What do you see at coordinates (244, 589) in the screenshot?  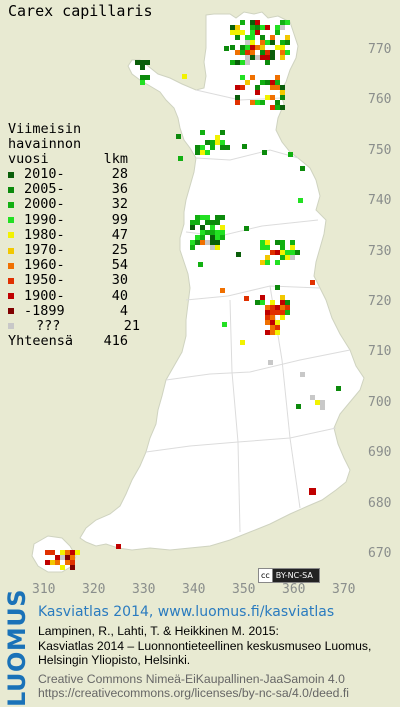 I see `x-axis-label: 350` at bounding box center [244, 589].